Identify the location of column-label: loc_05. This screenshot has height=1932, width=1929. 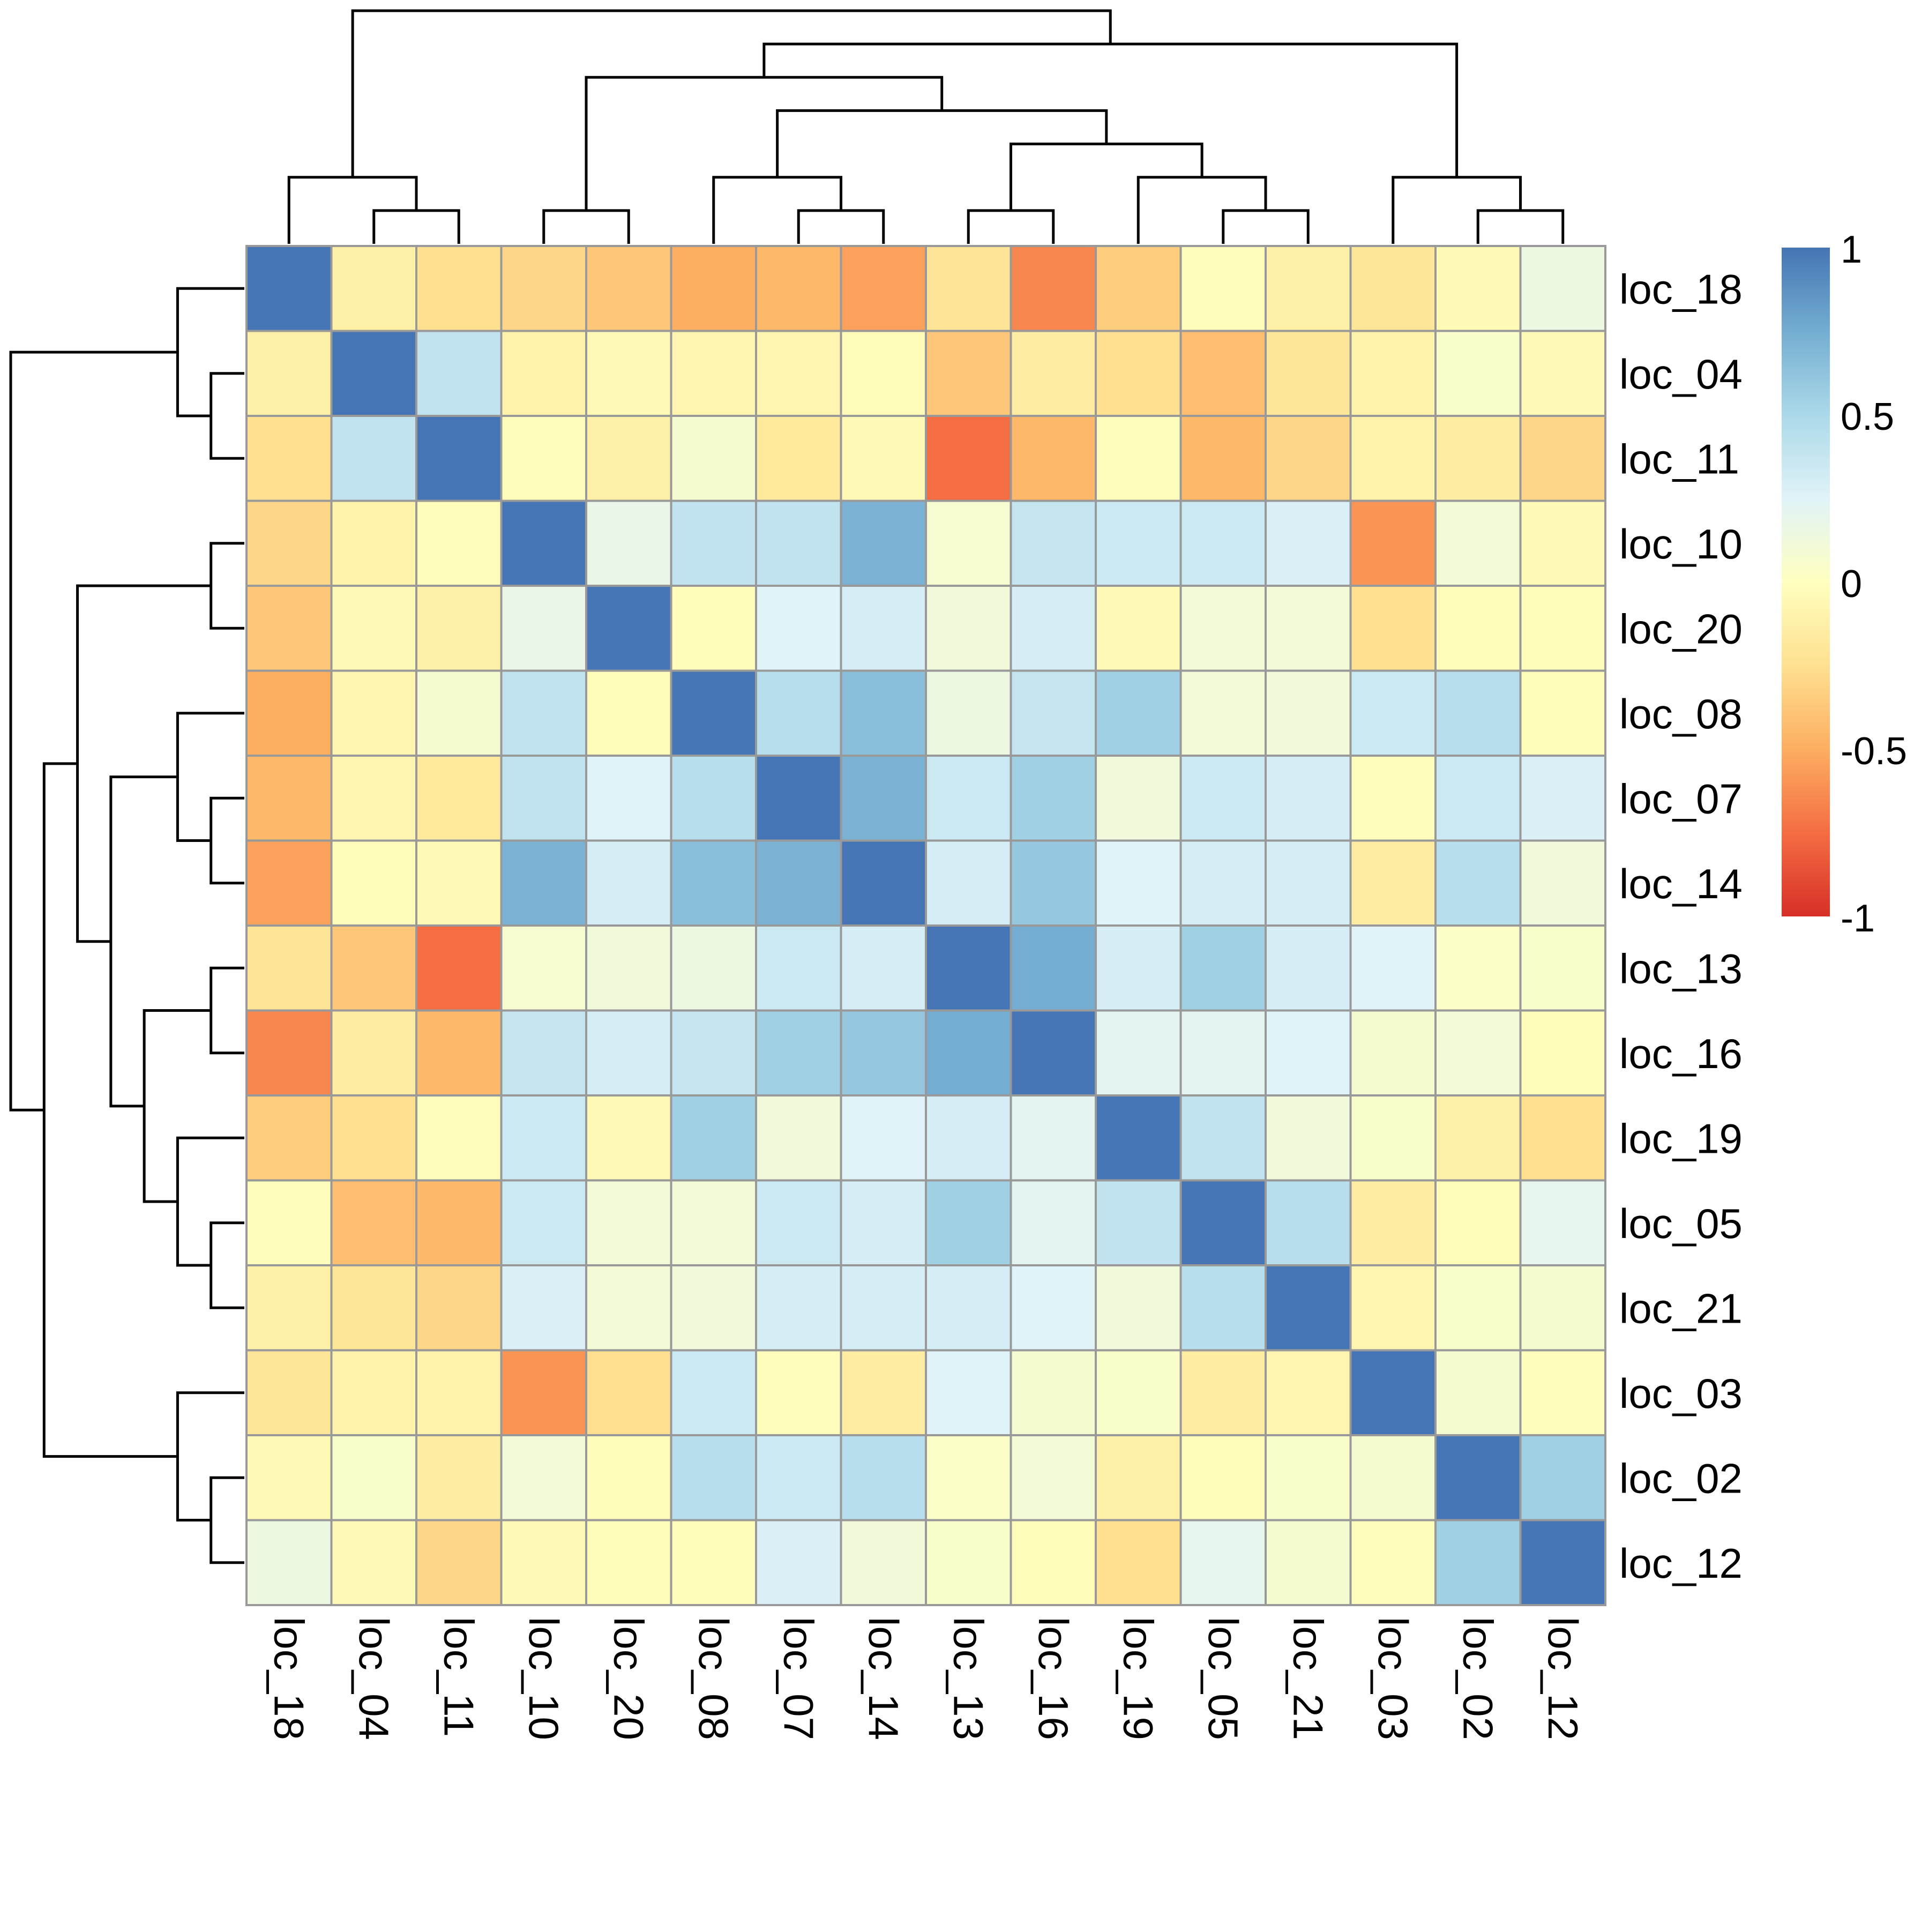
(1223, 1678).